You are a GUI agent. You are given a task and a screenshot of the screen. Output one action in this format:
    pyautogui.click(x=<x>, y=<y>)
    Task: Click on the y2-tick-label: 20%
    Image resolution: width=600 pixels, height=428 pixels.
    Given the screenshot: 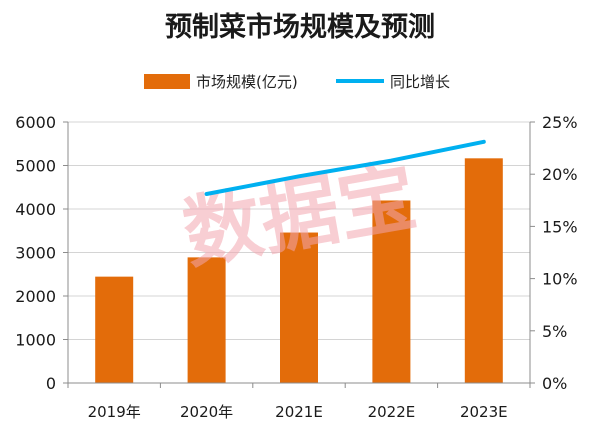 What is the action you would take?
    pyautogui.click(x=560, y=174)
    